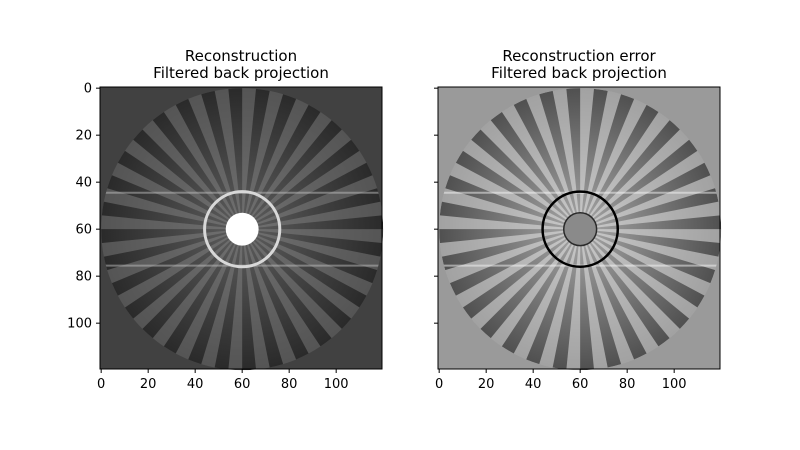  I want to click on y-tick-label: 80, so click(83, 277).